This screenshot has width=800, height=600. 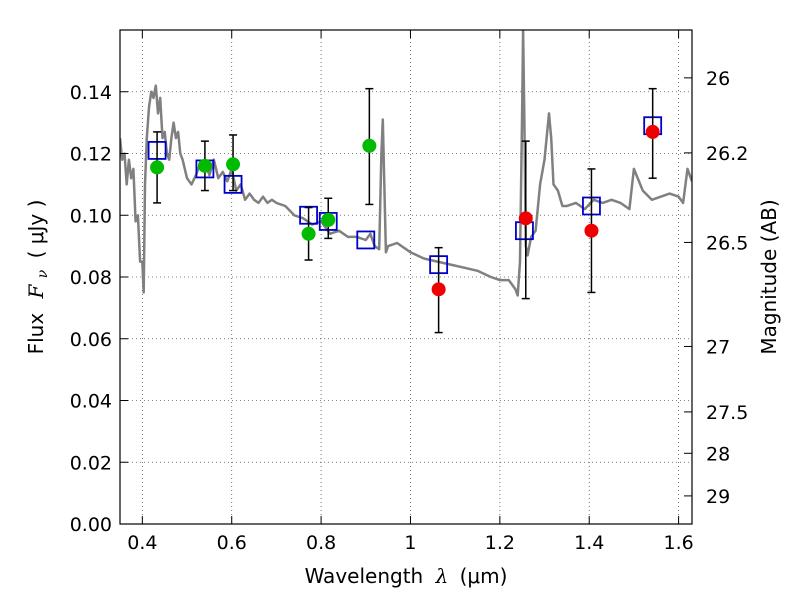 What do you see at coordinates (91, 463) in the screenshot?
I see `y-tick-label: 0.02` at bounding box center [91, 463].